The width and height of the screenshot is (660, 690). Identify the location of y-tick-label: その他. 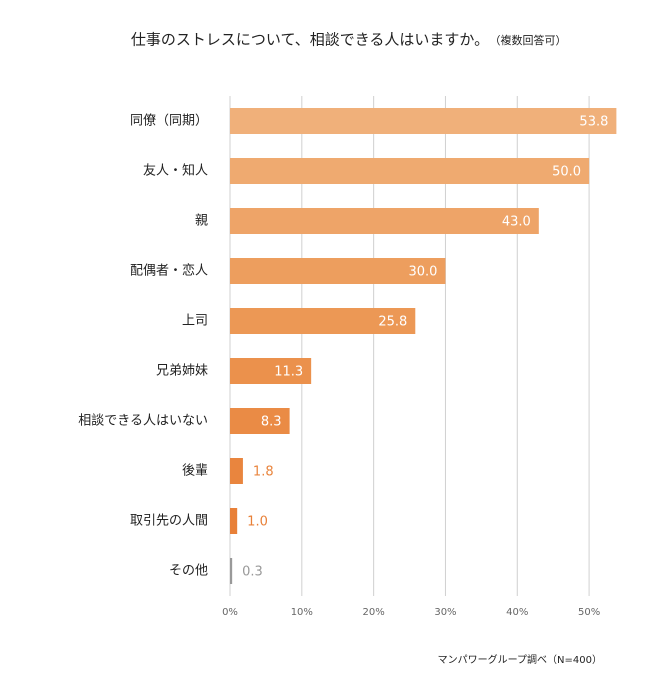
(188, 571).